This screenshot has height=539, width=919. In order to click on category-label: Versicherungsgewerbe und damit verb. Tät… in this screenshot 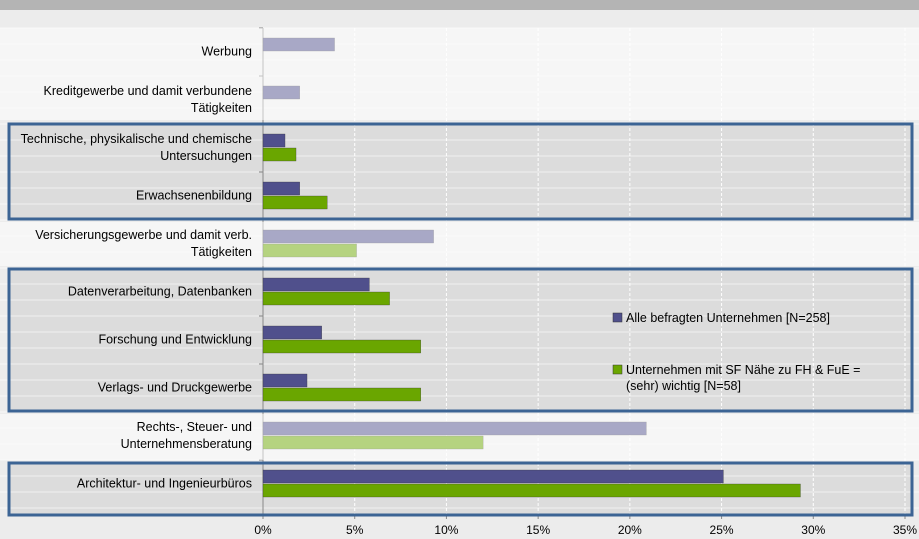, I will do `click(143, 243)`.